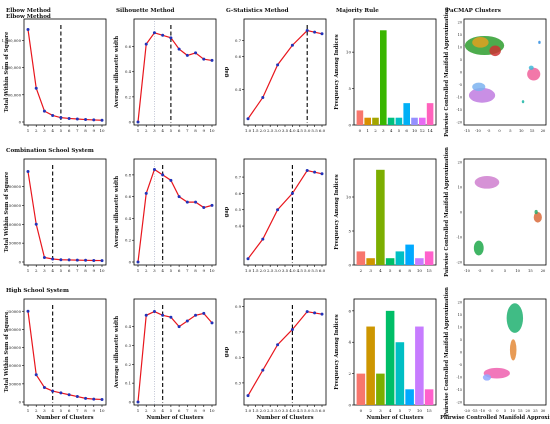 This screenshot has width=550, height=424. What do you see at coordinates (370, 410) in the screenshot?
I see `x-tick-label: 2` at bounding box center [370, 410].